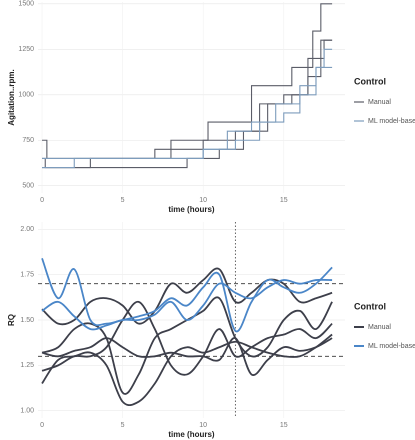 This screenshot has height=440, width=415. What do you see at coordinates (27, 320) in the screenshot?
I see `y-tick-label: 1.50` at bounding box center [27, 320].